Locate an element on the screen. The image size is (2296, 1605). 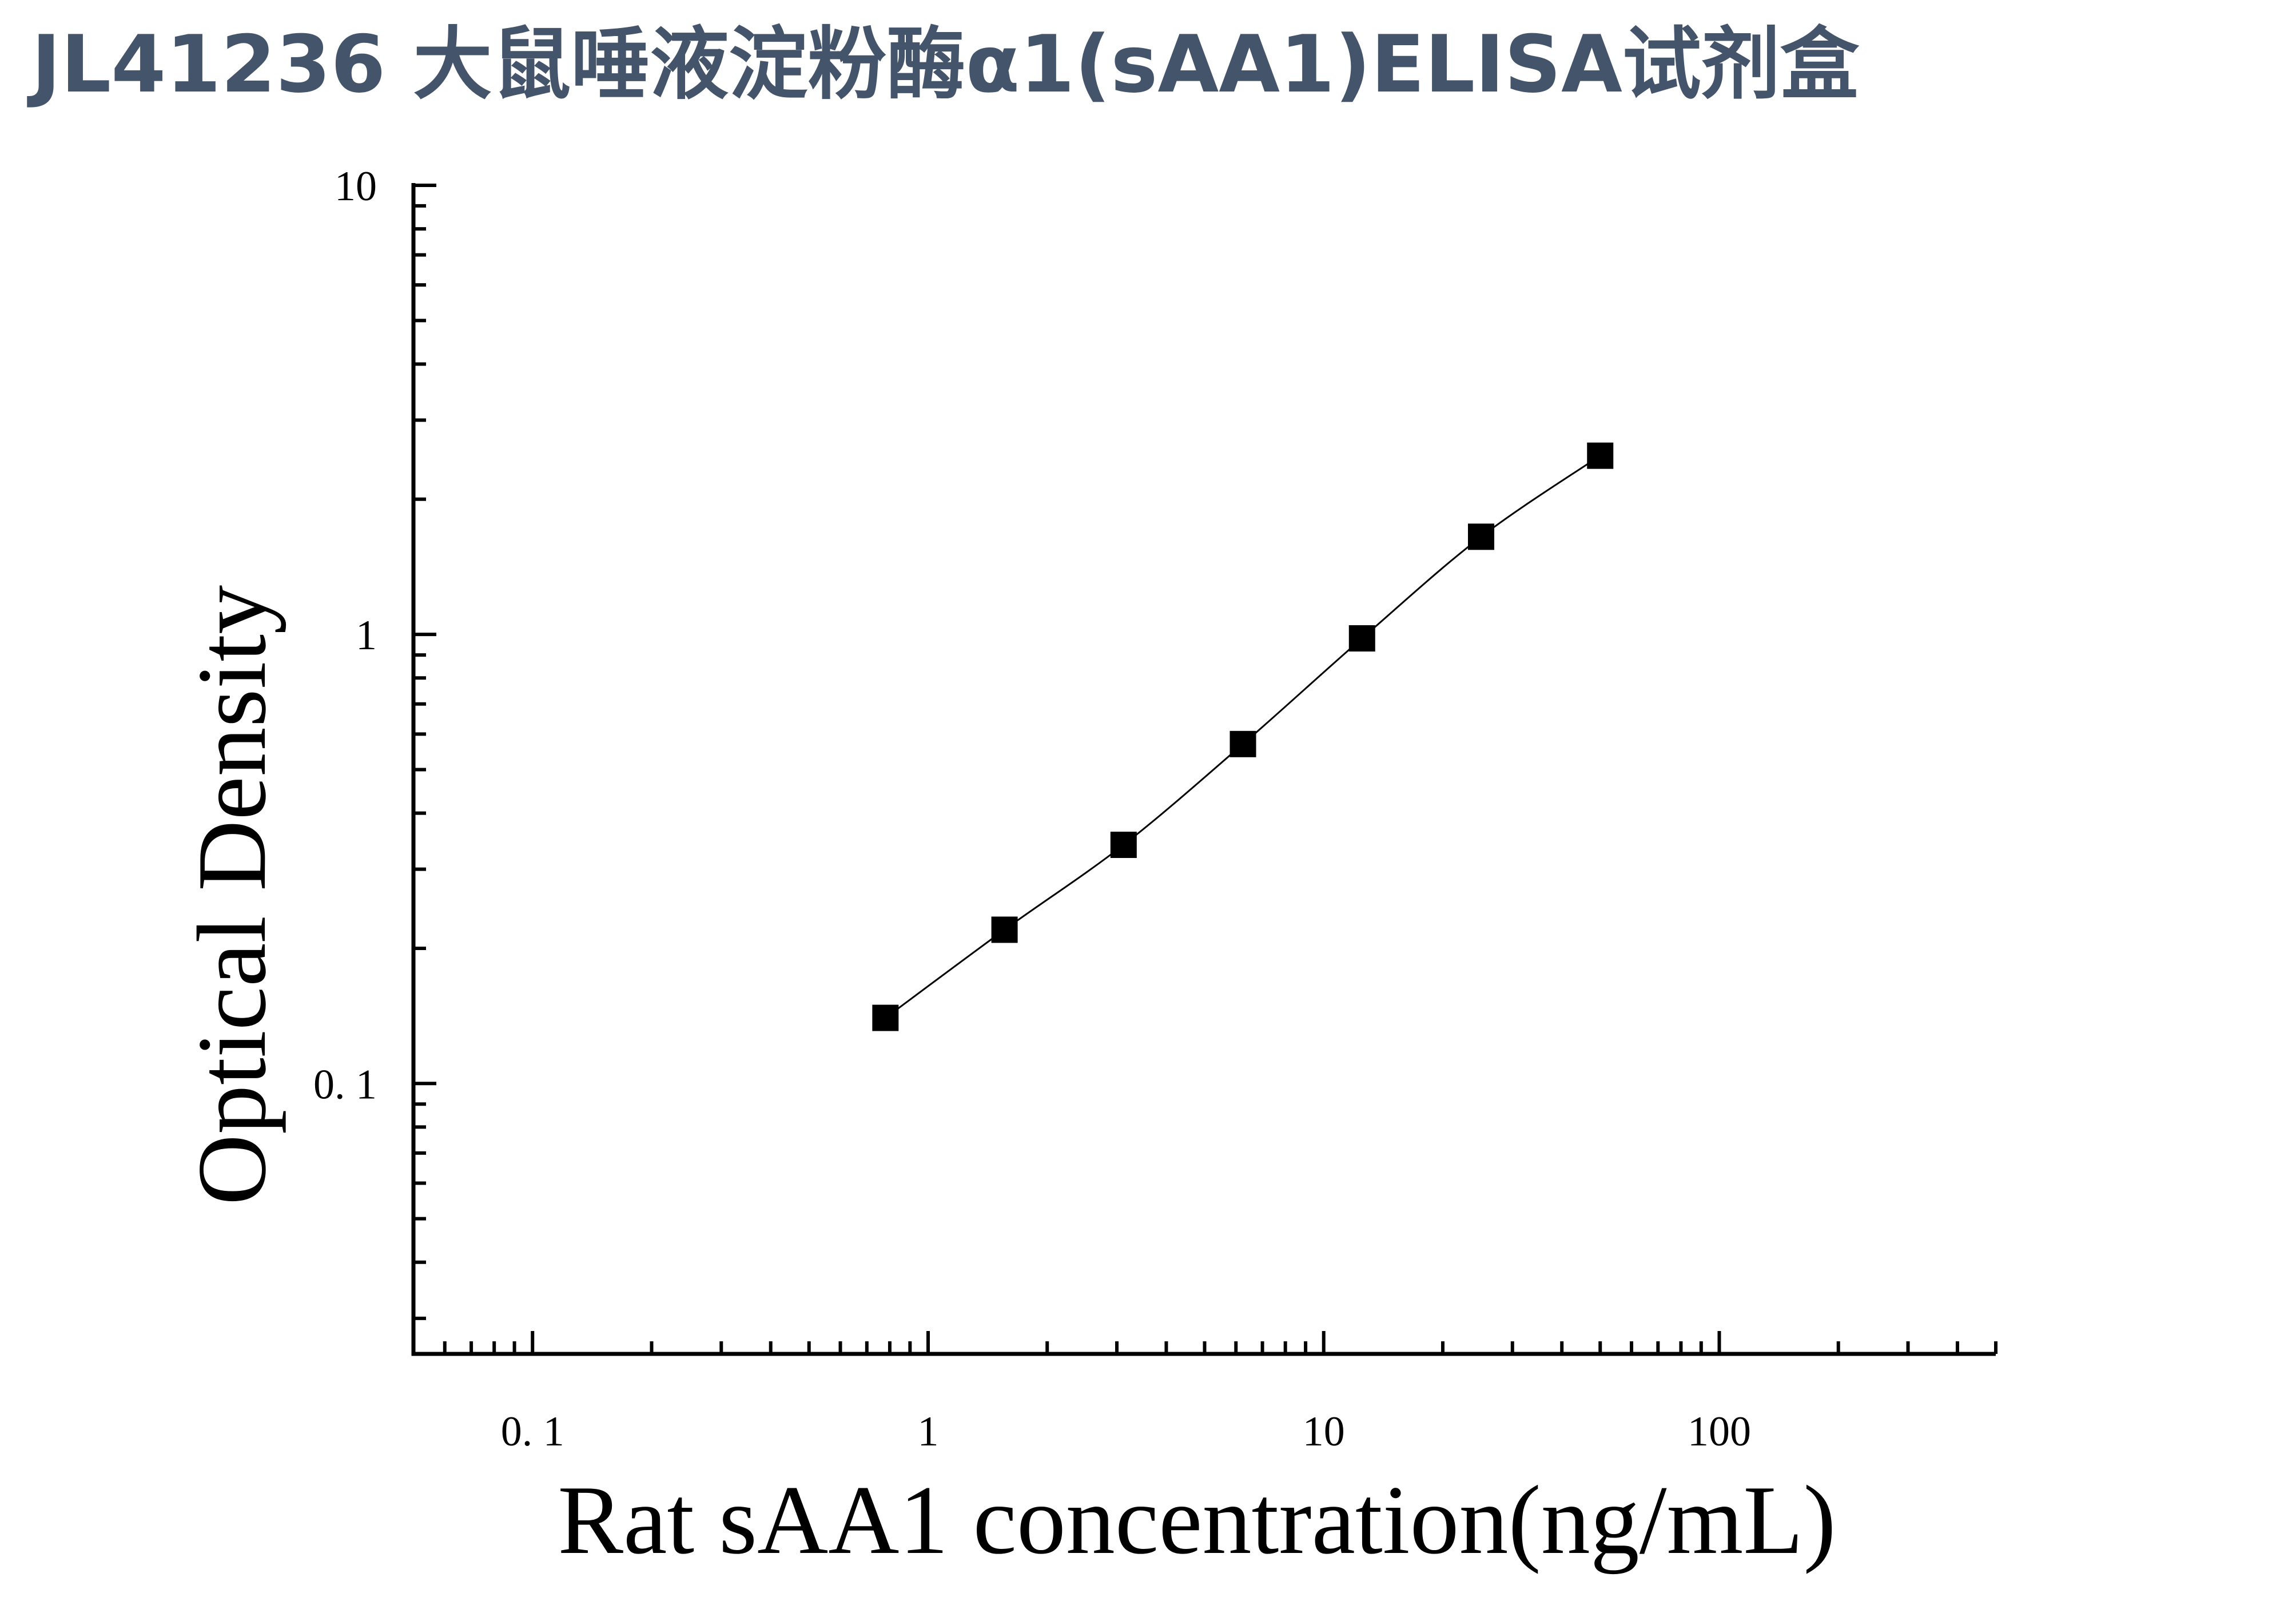
y-axis-label: Optical Density is located at coordinates (232, 895).